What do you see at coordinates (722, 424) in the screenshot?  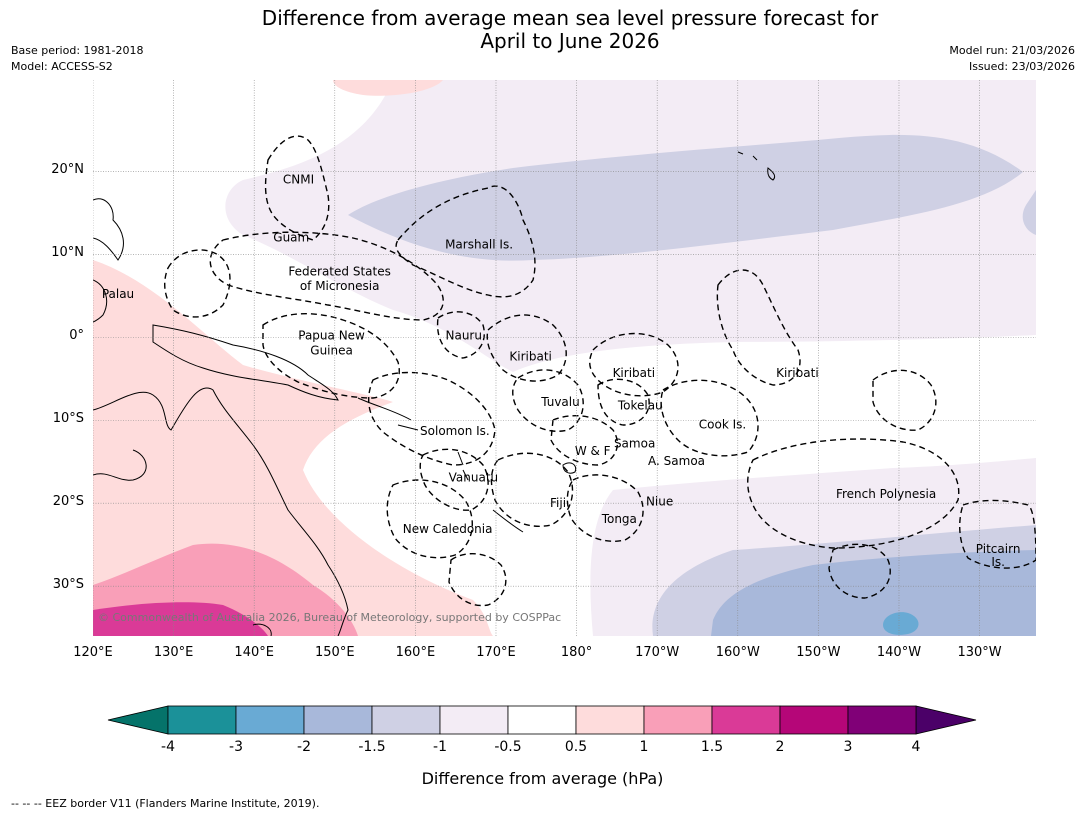 I see `region-label: Cook Is.` at bounding box center [722, 424].